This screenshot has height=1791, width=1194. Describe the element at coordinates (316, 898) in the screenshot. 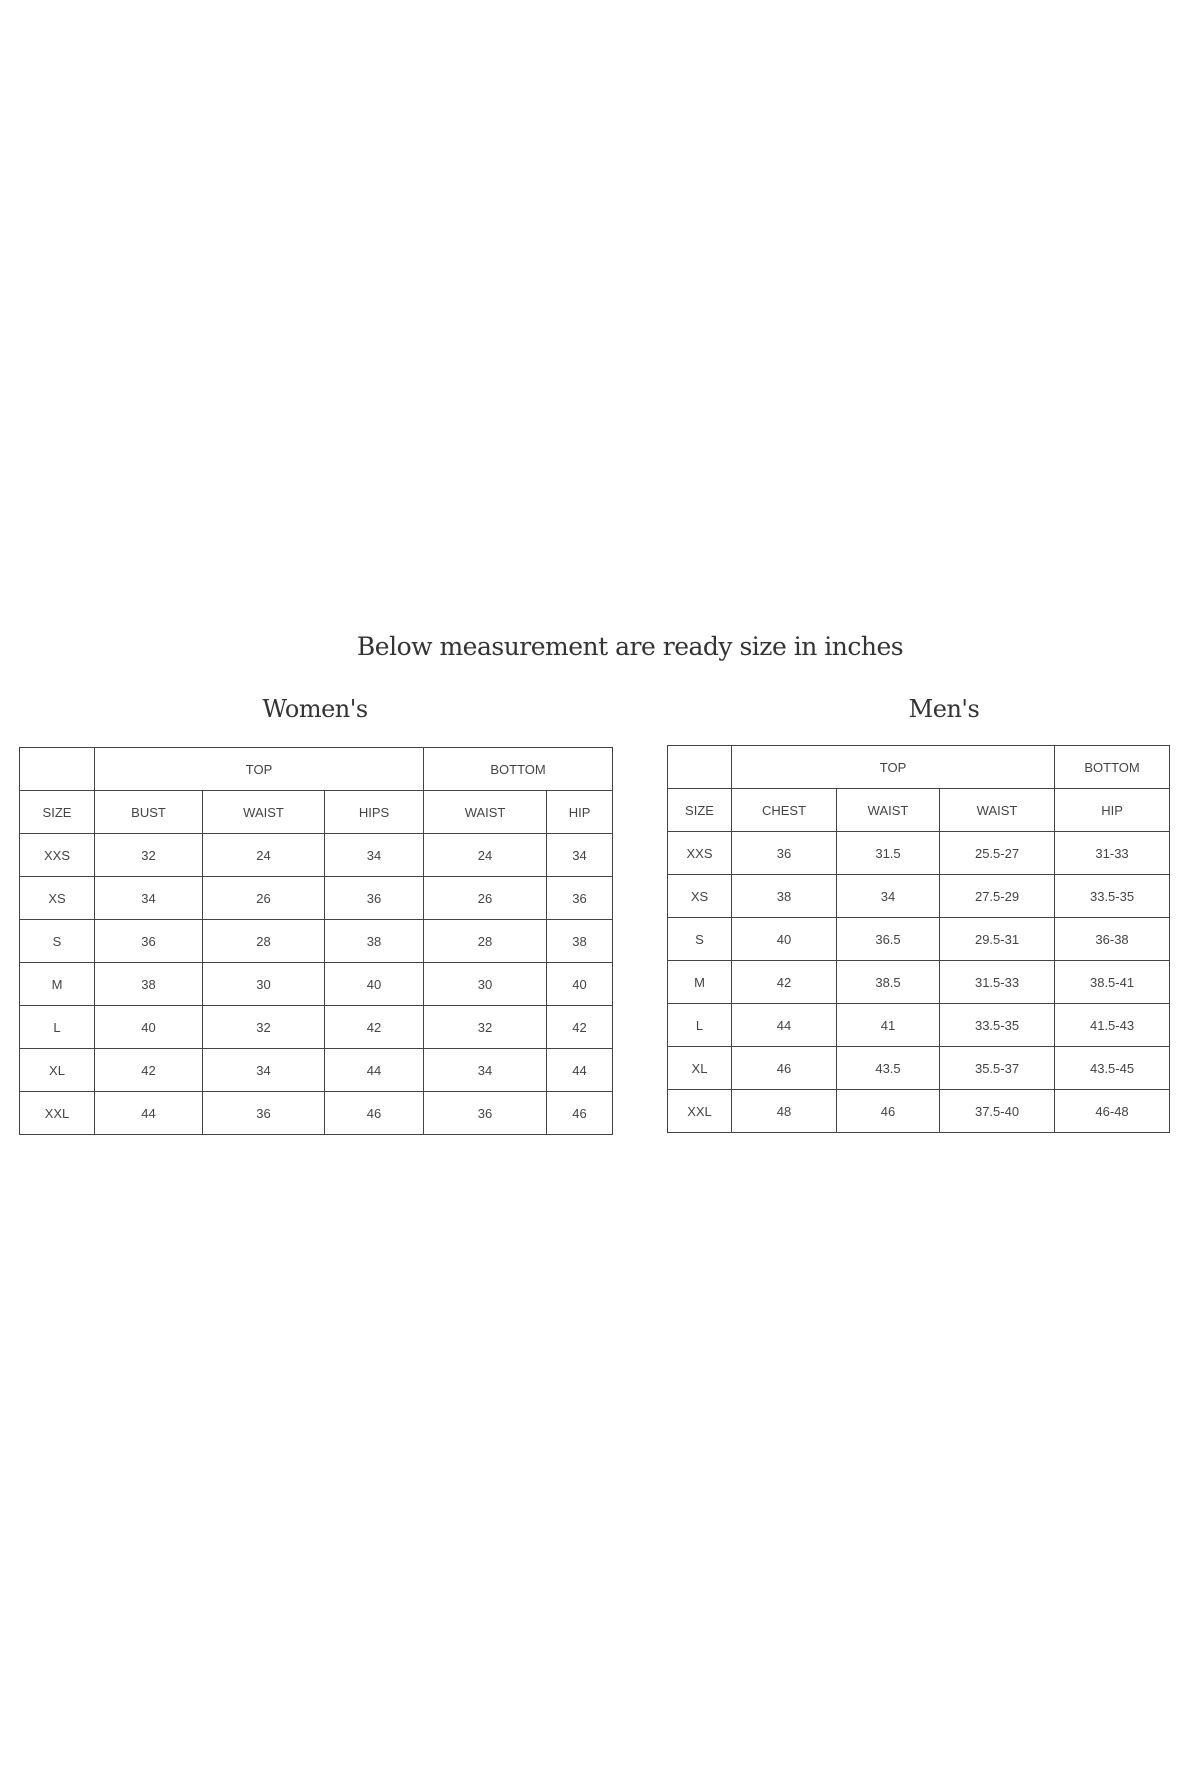

I see `table-row: XS 34 26 36 26 36` at that location.